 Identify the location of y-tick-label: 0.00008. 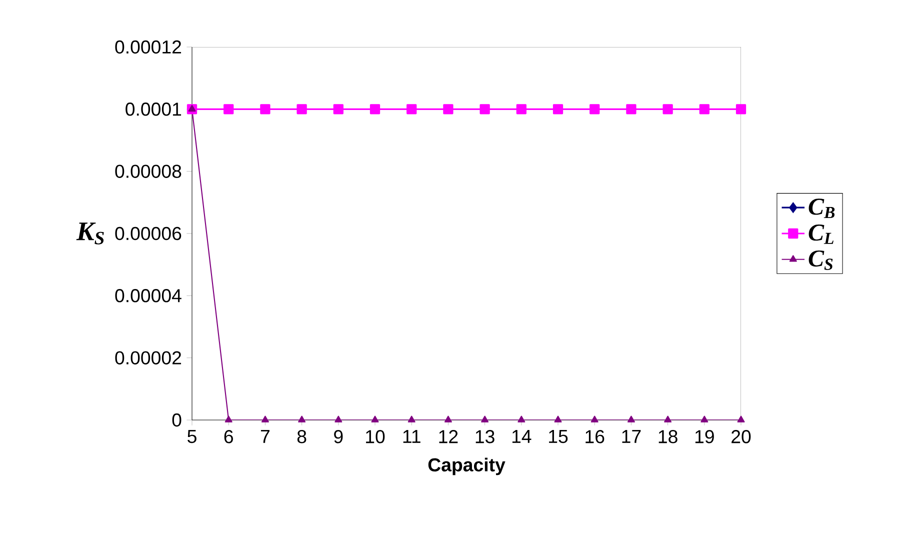
(148, 171).